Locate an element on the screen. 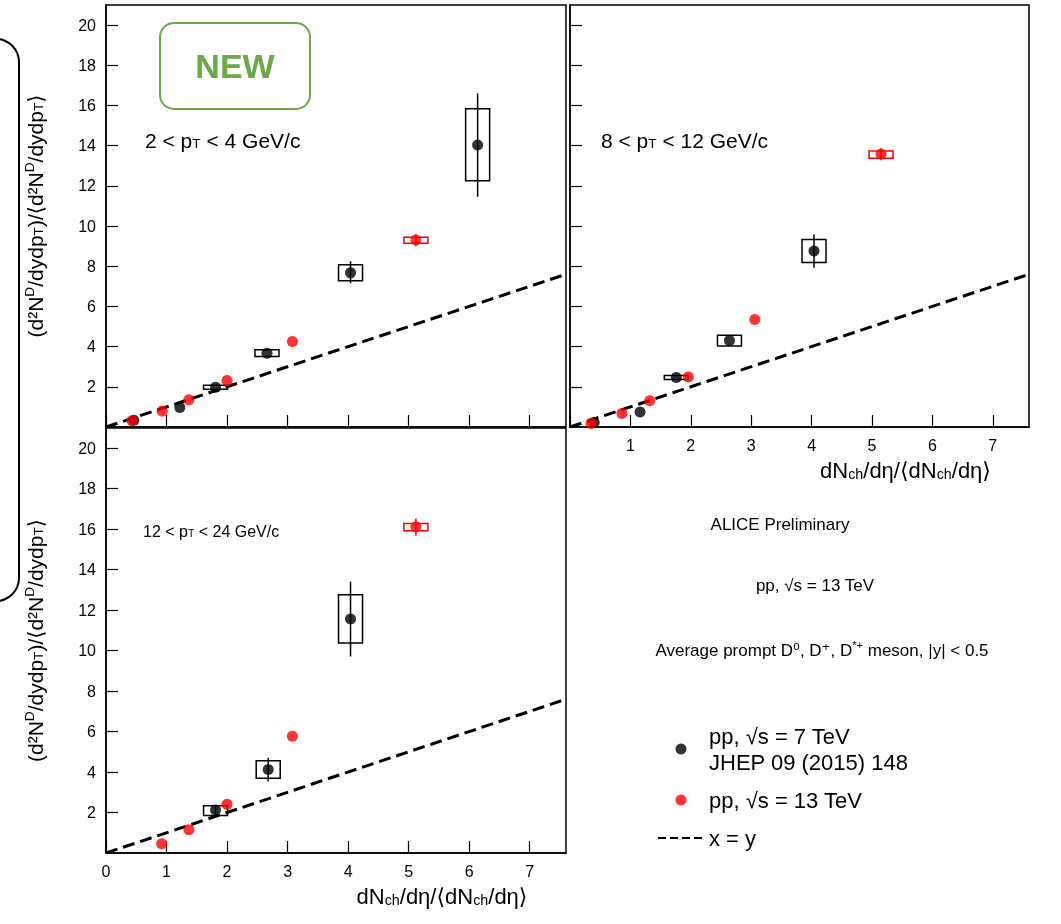 Image resolution: width=1061 pixels, height=924 pixels. annotation: 12 < pT < 24 GeV/c is located at coordinates (211, 531).